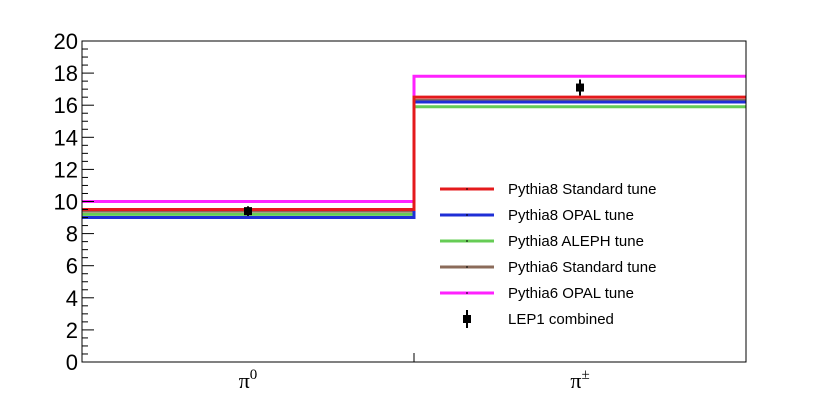  I want to click on y-tick-label: 20, so click(66, 41).